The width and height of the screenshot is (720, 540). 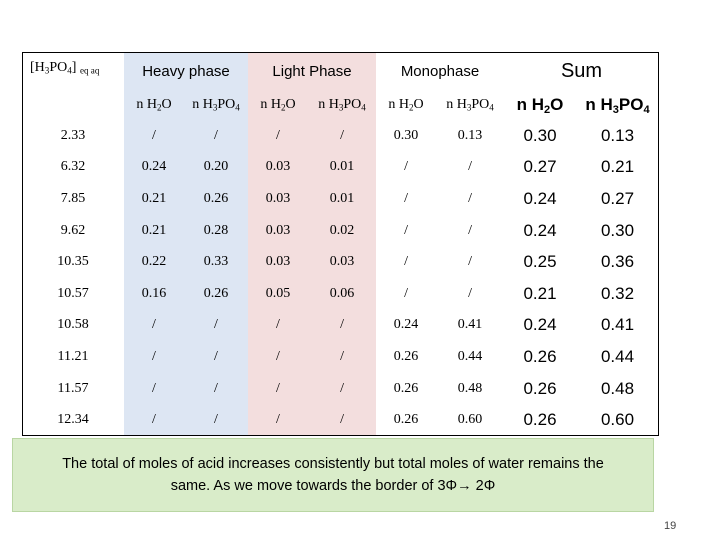 What do you see at coordinates (73, 388) in the screenshot?
I see `row-concentration-label: 11.57` at bounding box center [73, 388].